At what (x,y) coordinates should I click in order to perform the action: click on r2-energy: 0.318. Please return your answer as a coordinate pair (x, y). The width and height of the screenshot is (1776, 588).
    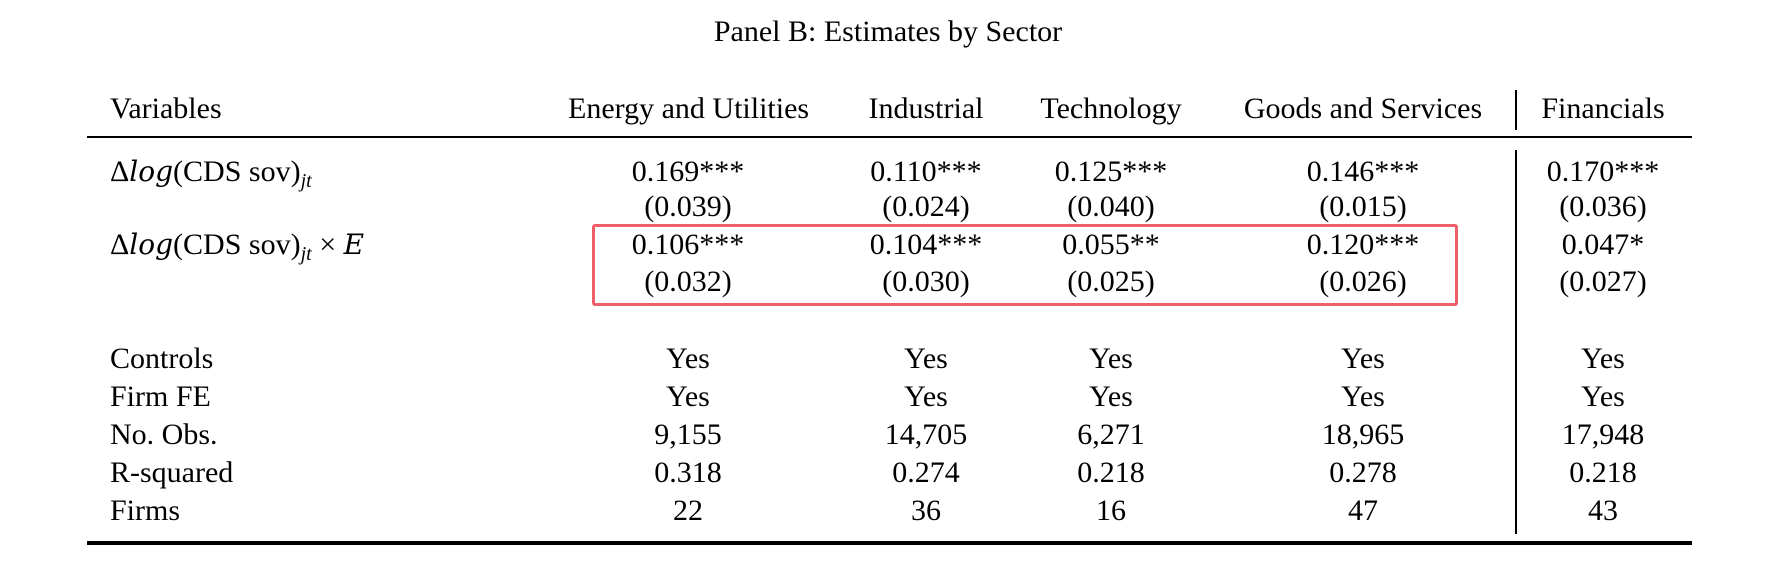
    Looking at the image, I should click on (688, 472).